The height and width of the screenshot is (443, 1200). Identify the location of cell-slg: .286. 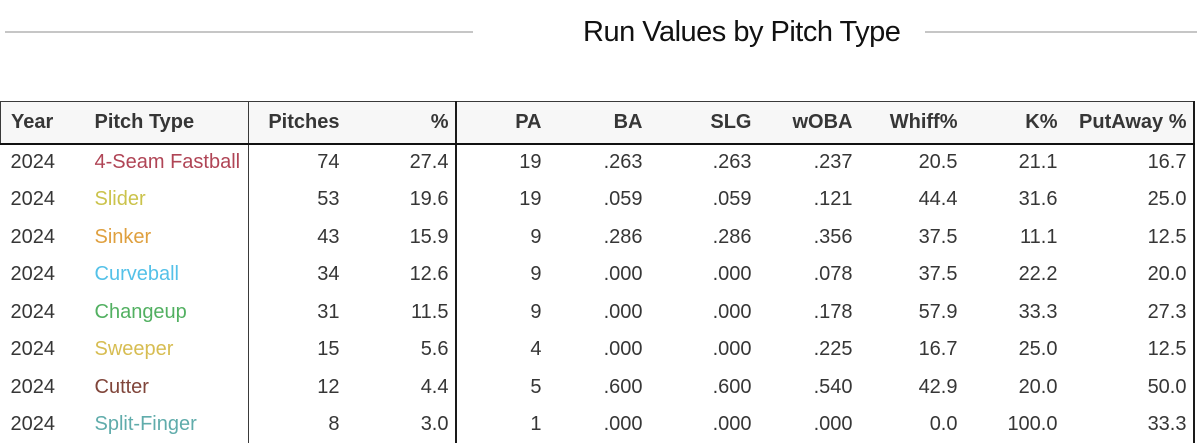
(732, 236).